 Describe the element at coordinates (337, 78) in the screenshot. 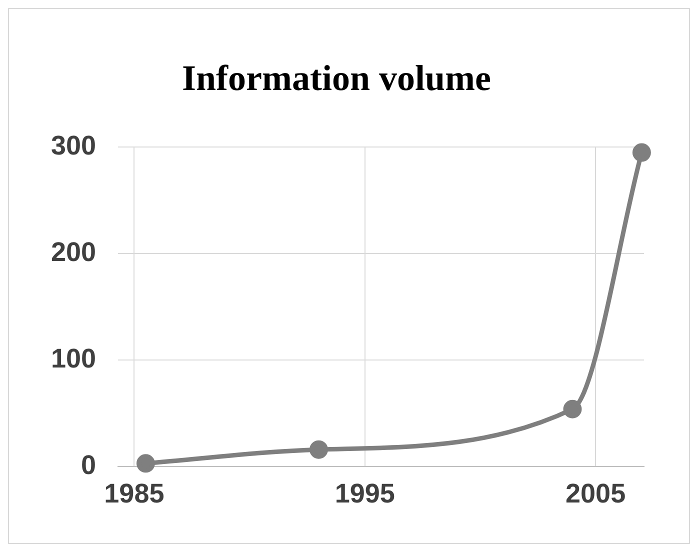

I see `chart-title: Information volume` at that location.